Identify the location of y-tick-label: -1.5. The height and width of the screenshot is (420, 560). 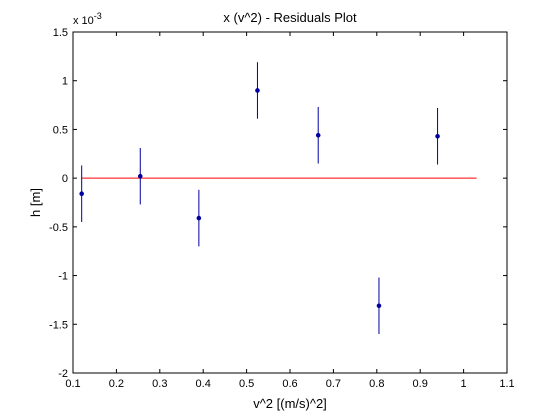
(58, 325).